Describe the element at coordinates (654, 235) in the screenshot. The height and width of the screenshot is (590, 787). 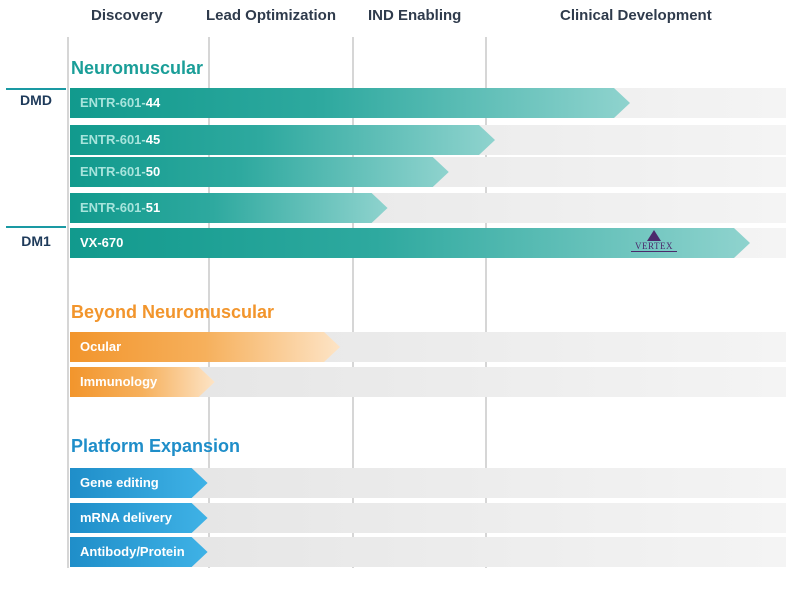
I see `vertex-triangle-icon` at that location.